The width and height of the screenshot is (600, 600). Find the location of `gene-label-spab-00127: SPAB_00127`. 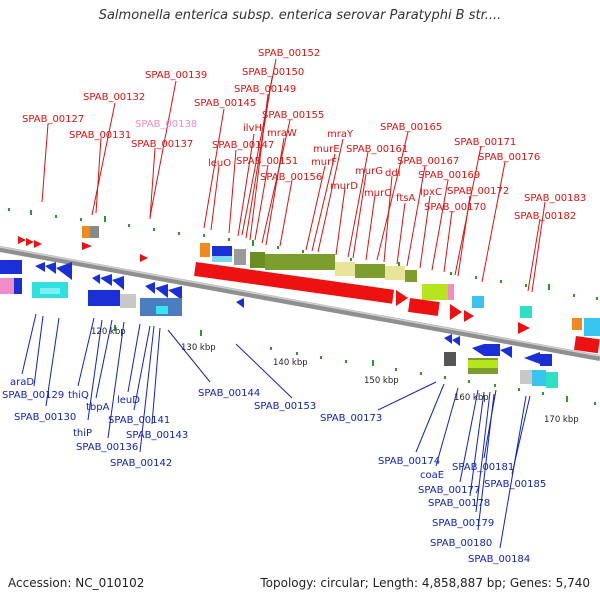

gene-label-spab-00127: SPAB_00127 is located at coordinates (53, 119).